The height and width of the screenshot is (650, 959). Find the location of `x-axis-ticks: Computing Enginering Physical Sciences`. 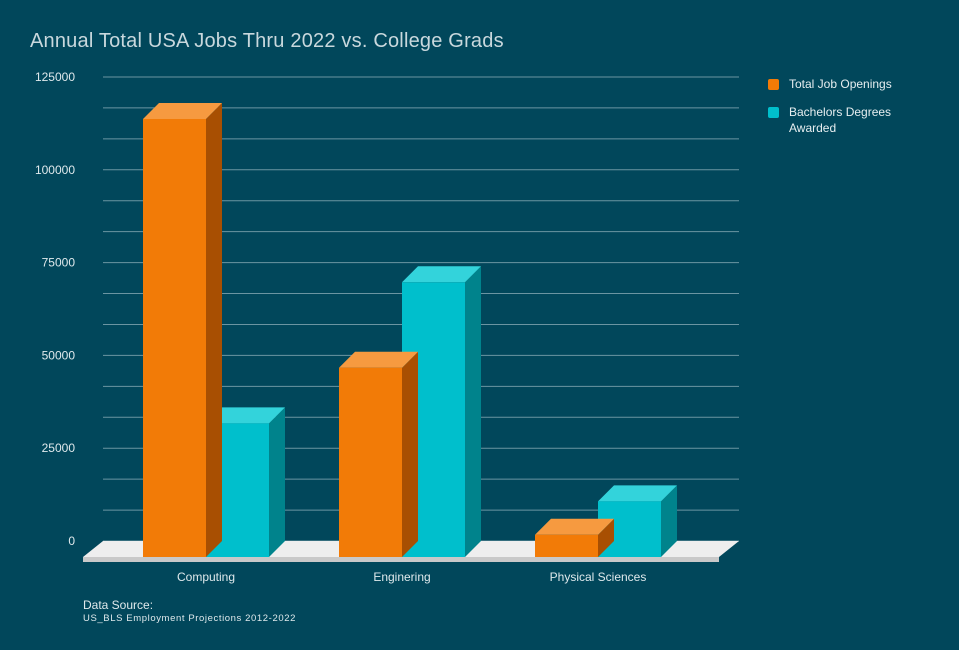

x-axis-ticks: Computing Enginering Physical Sciences is located at coordinates (411, 577).